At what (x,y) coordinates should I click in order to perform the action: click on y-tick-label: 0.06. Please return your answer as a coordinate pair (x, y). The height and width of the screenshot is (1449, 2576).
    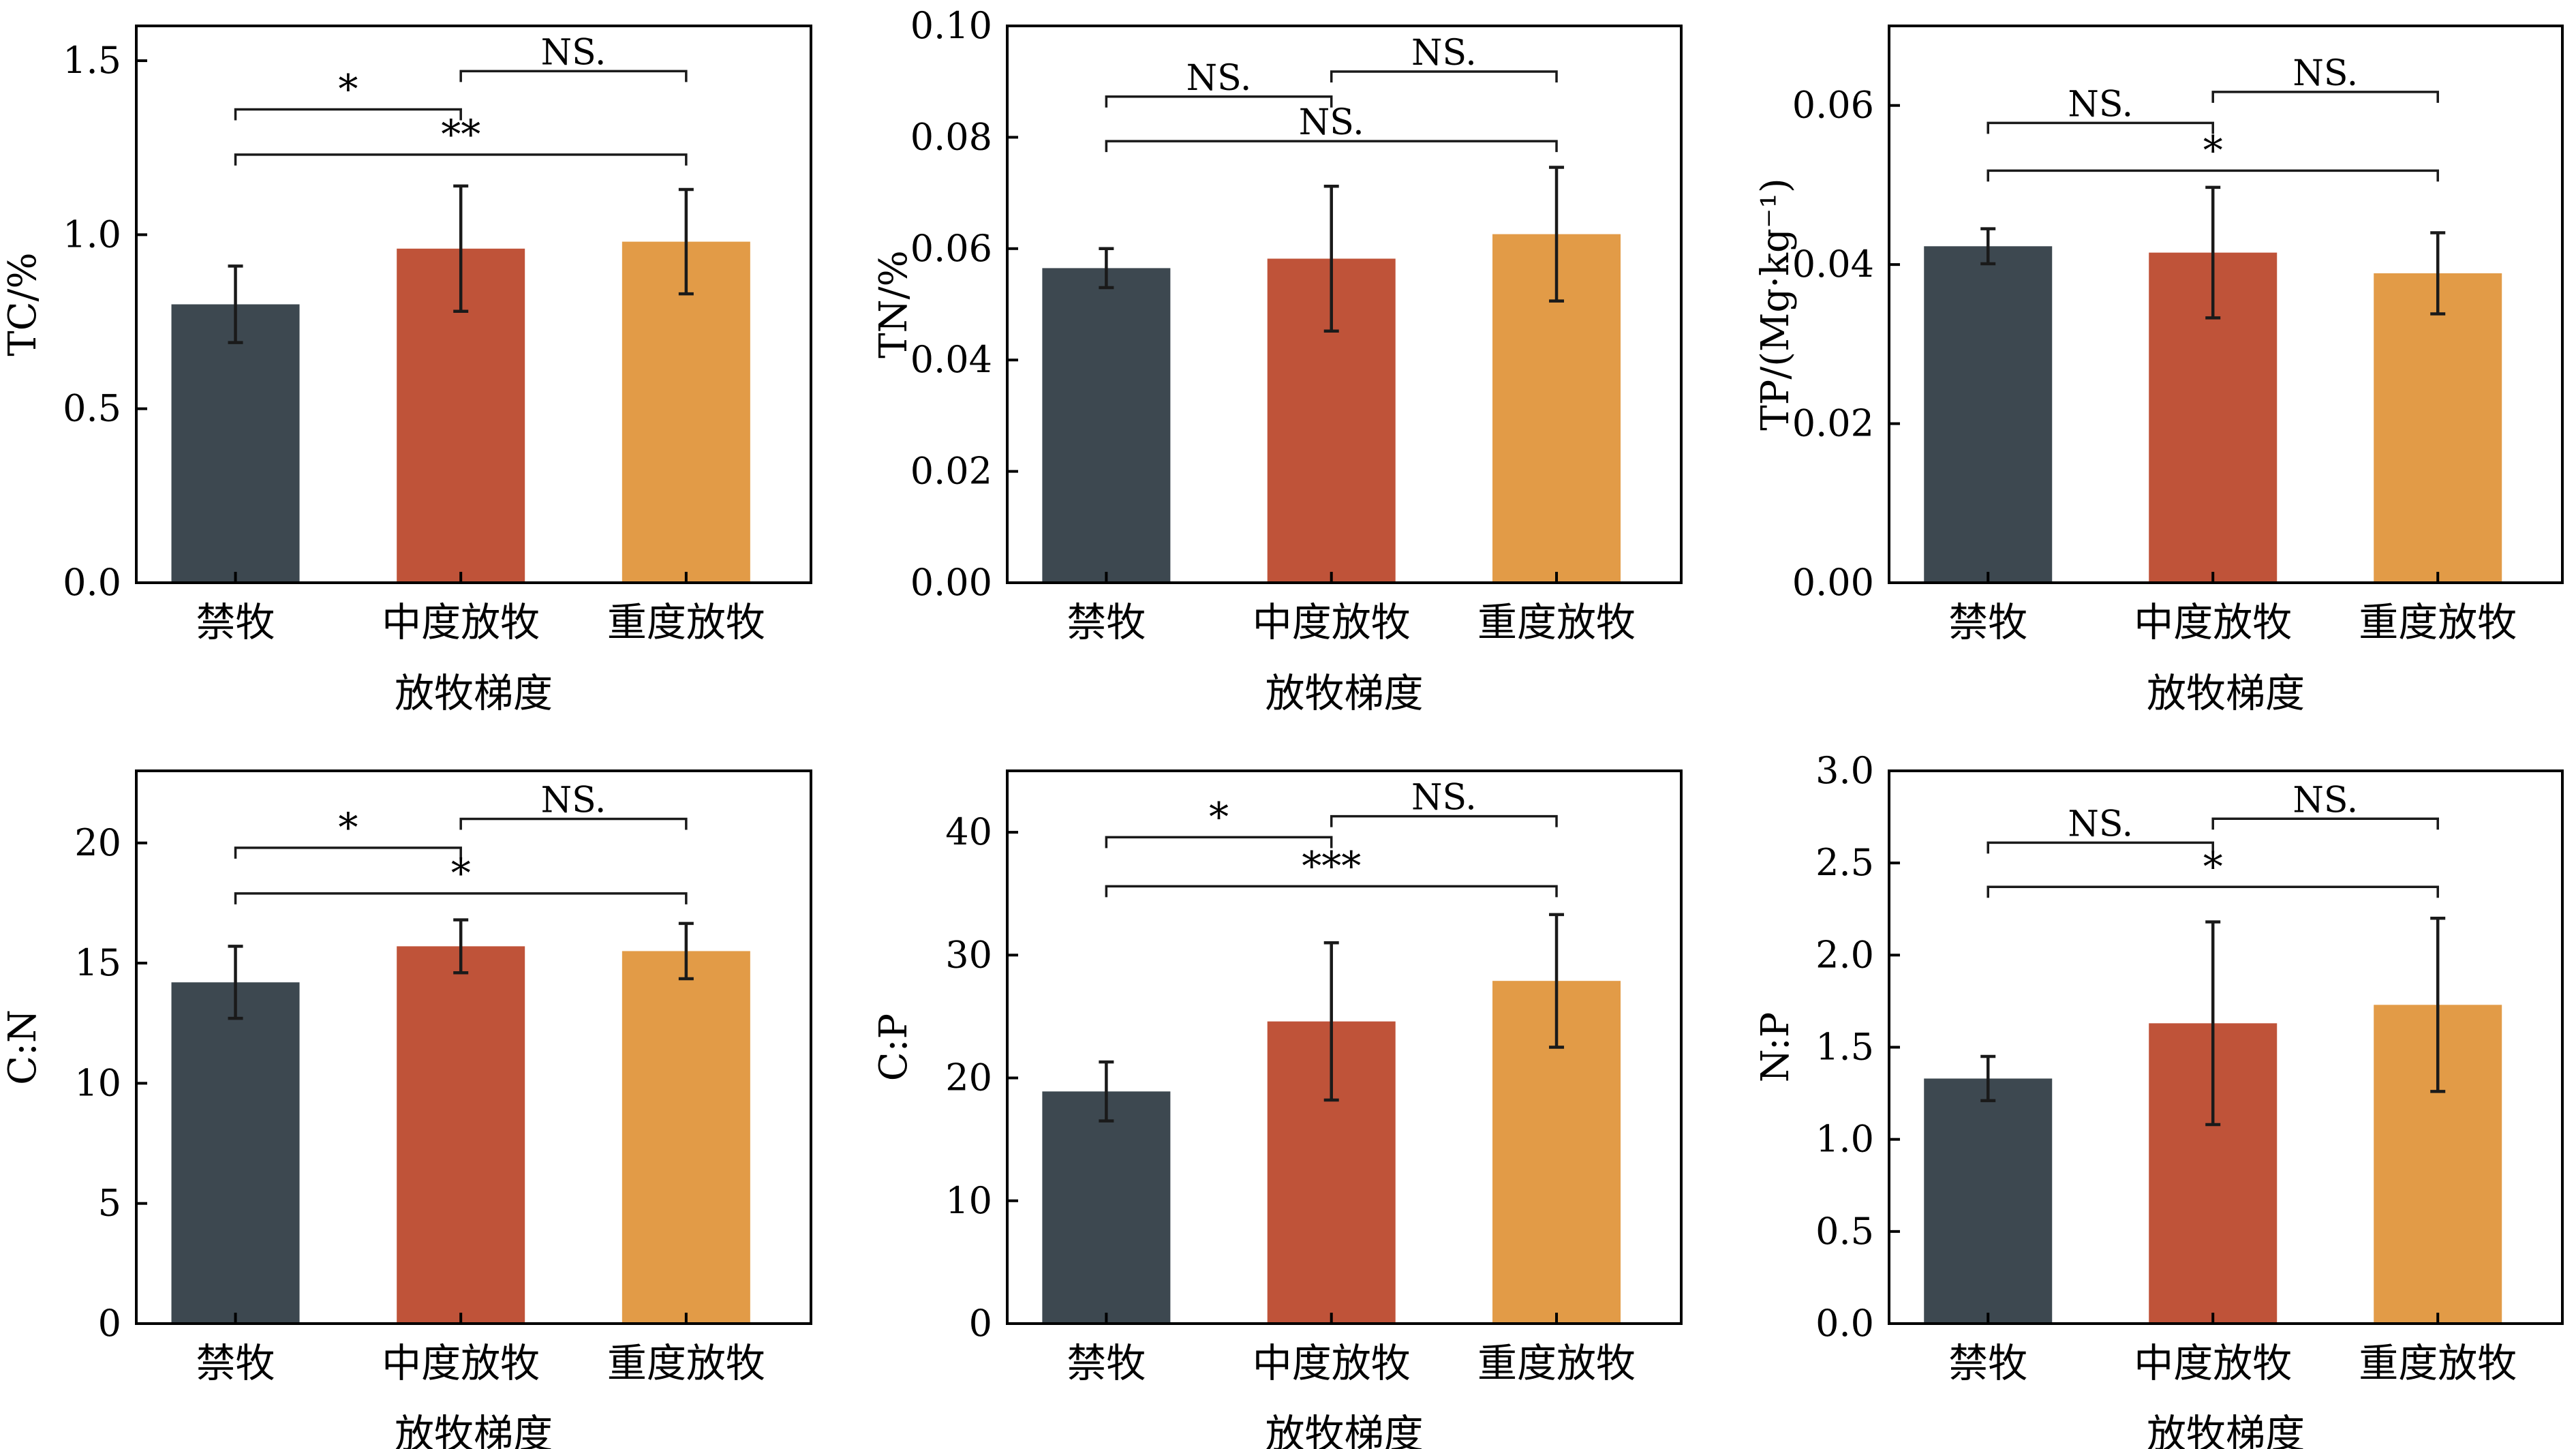
    Looking at the image, I should click on (1833, 105).